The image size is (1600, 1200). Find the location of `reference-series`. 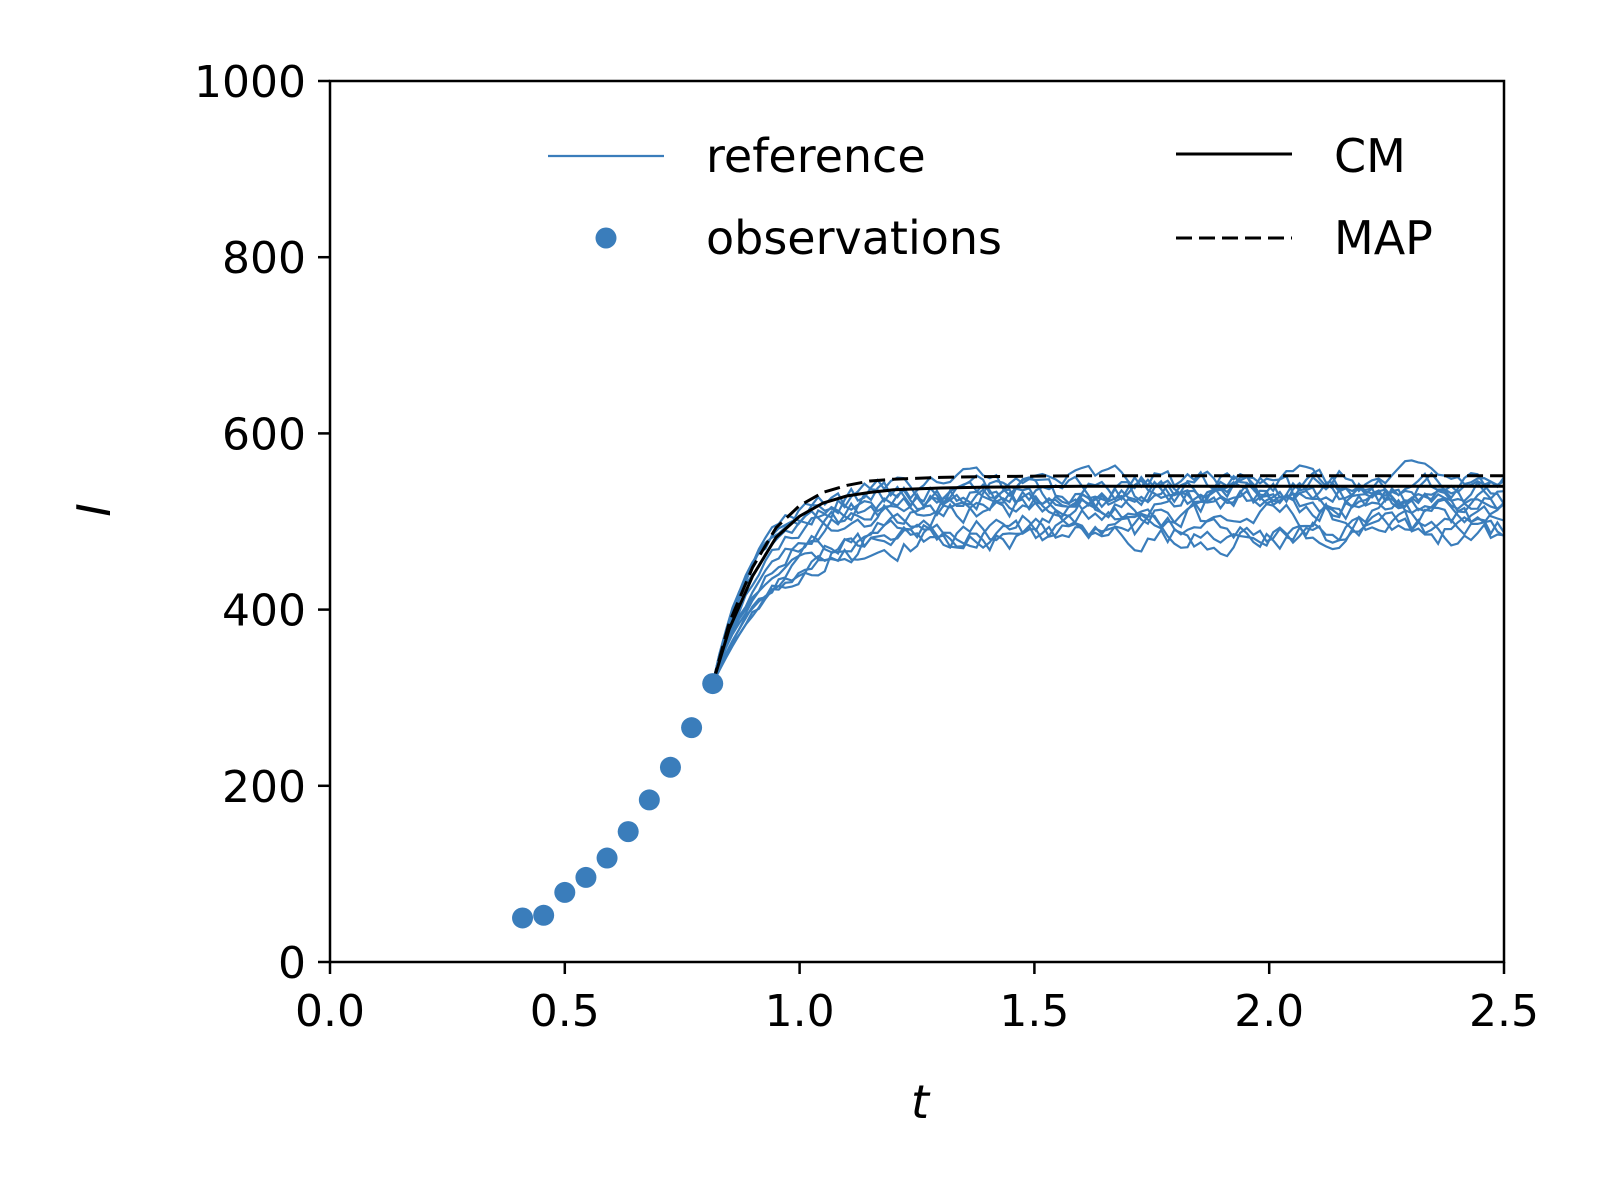

reference-series is located at coordinates (1108, 572).